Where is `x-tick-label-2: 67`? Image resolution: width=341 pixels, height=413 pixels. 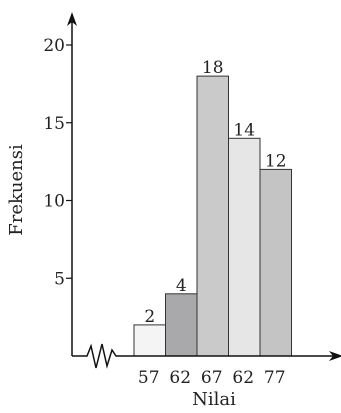
x-tick-label-2: 67 is located at coordinates (212, 378).